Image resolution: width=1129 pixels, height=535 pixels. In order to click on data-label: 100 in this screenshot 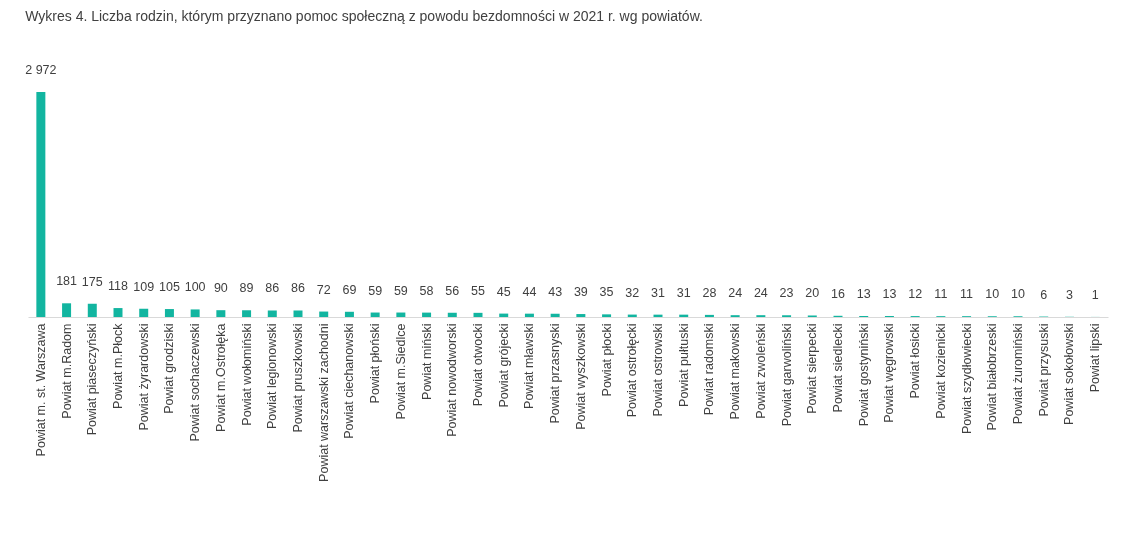, I will do `click(195, 287)`.